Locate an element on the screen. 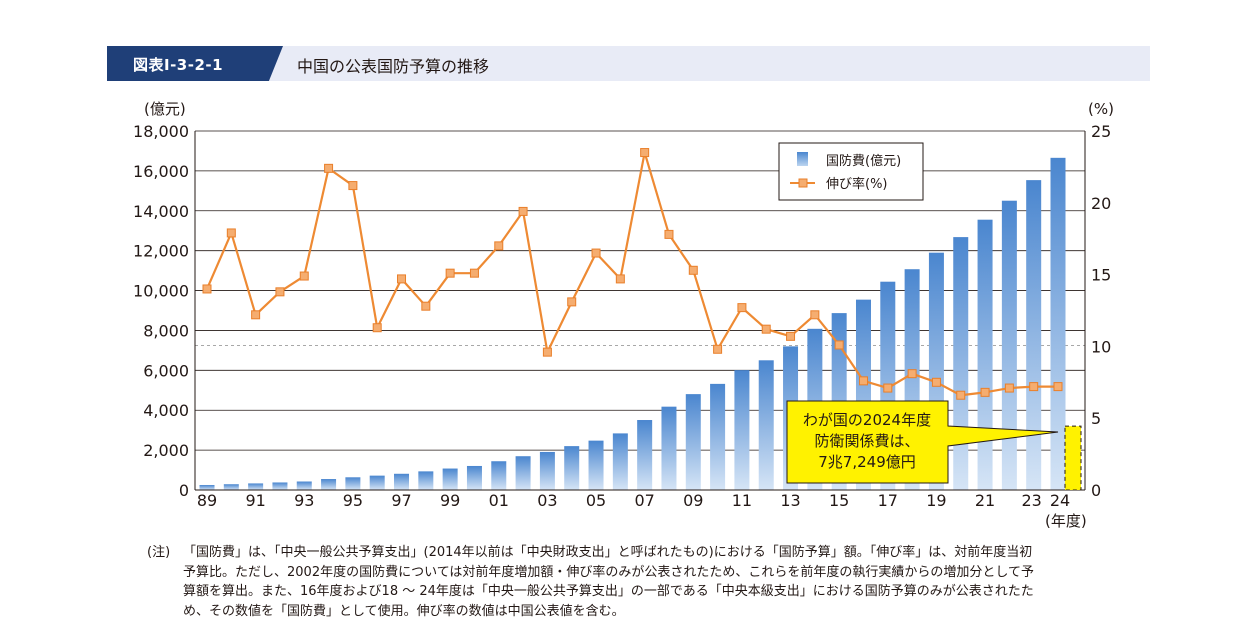 The width and height of the screenshot is (1241, 621). x-tick-label: 91 is located at coordinates (255, 500).